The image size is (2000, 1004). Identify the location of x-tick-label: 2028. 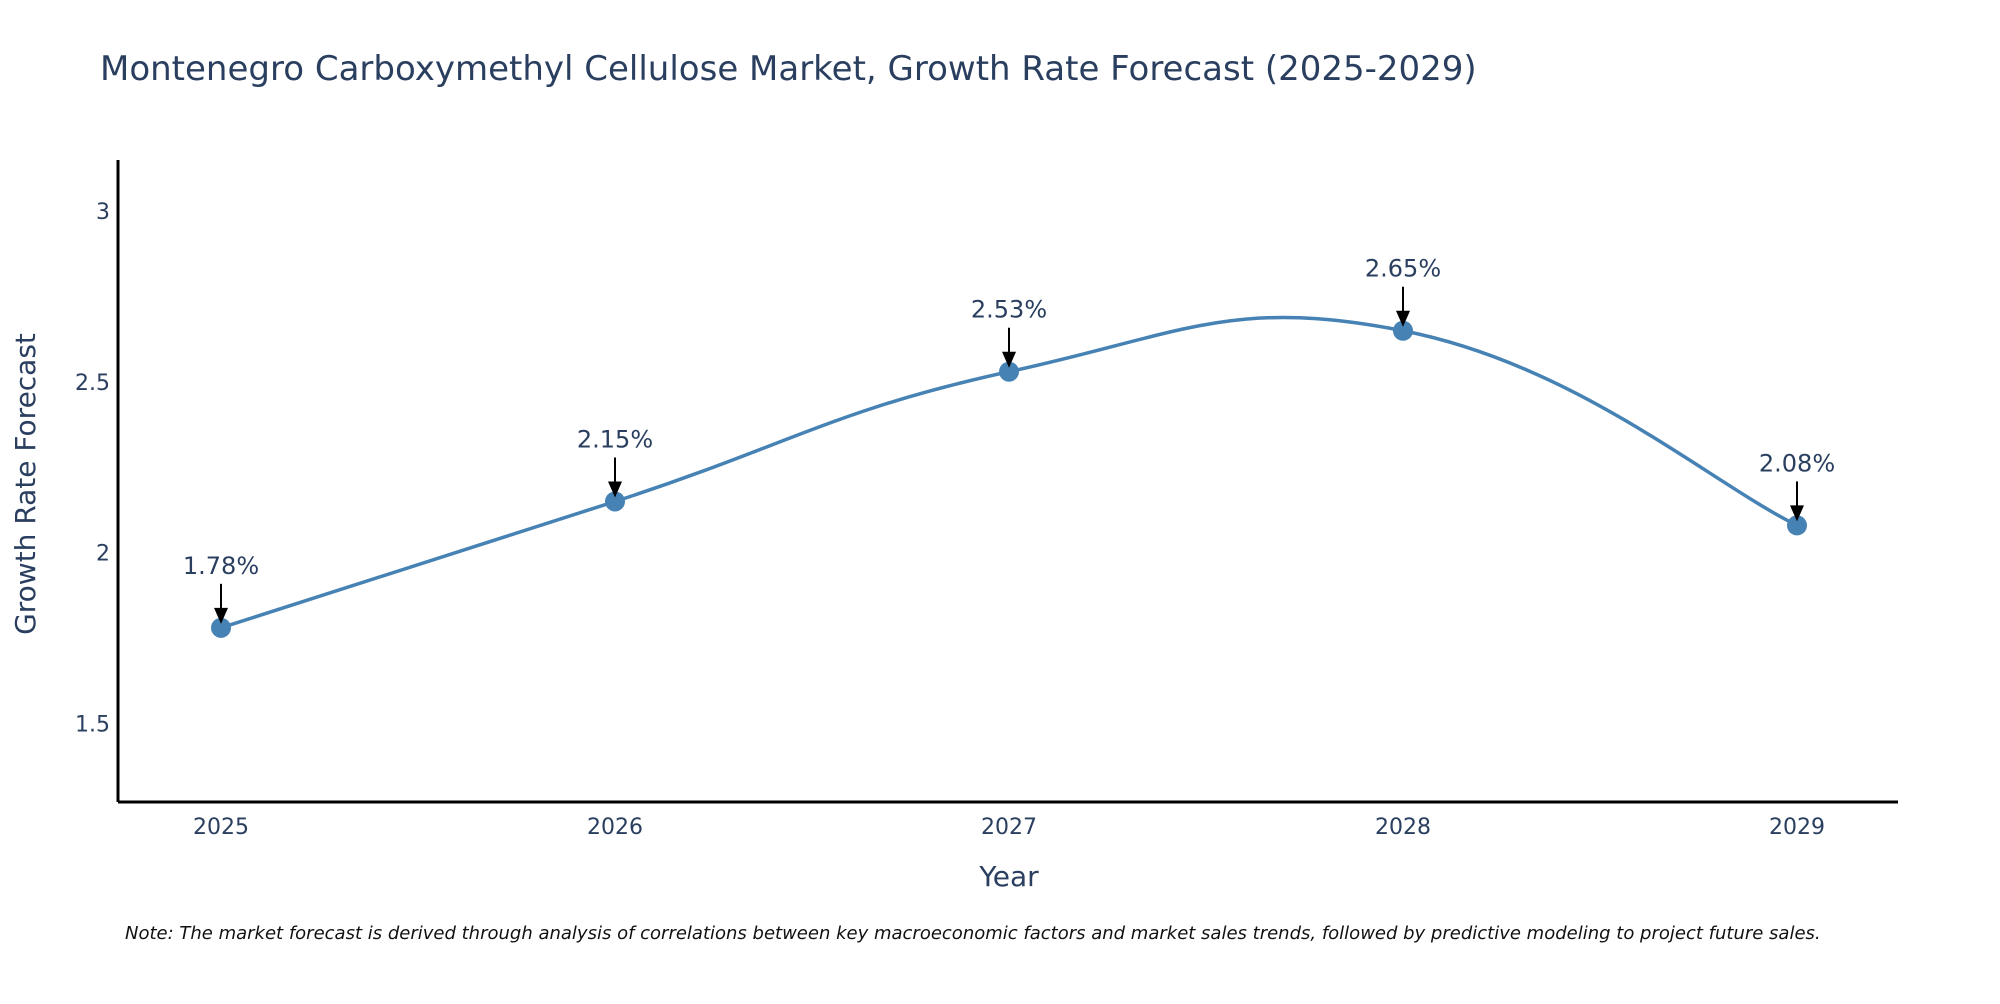
(1403, 827).